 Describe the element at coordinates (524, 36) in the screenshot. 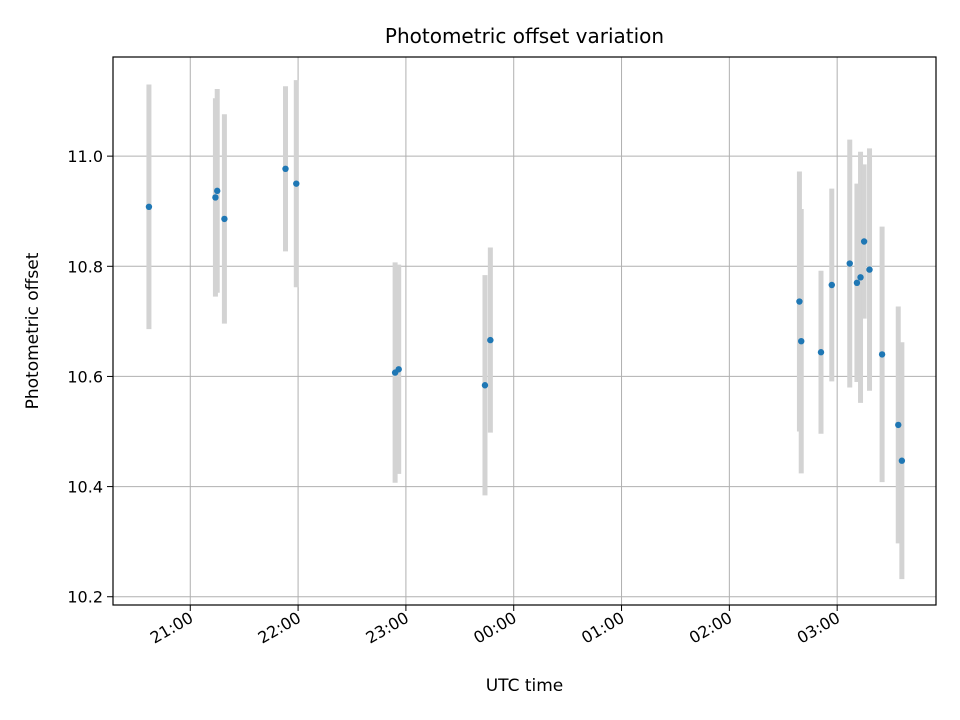

I see `chart-title: Photometric offset variation` at that location.